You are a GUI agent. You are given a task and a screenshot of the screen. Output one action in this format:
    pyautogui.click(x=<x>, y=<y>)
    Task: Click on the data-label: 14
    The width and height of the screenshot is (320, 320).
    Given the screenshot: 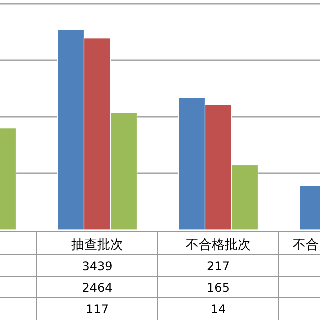 What is the action you would take?
    pyautogui.click(x=218, y=309)
    